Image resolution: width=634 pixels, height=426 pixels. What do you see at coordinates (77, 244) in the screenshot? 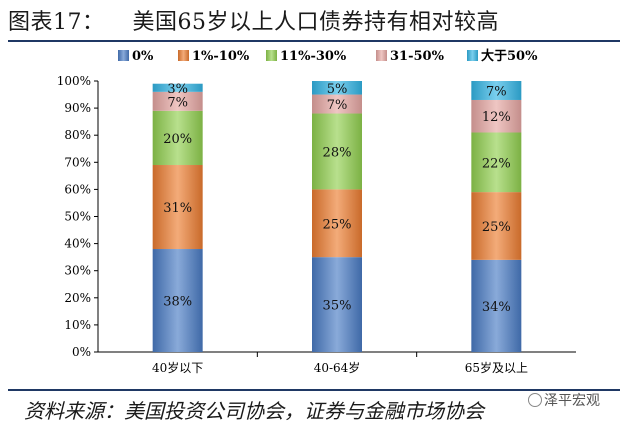
I see `y-tick-label: 40%` at bounding box center [77, 244].